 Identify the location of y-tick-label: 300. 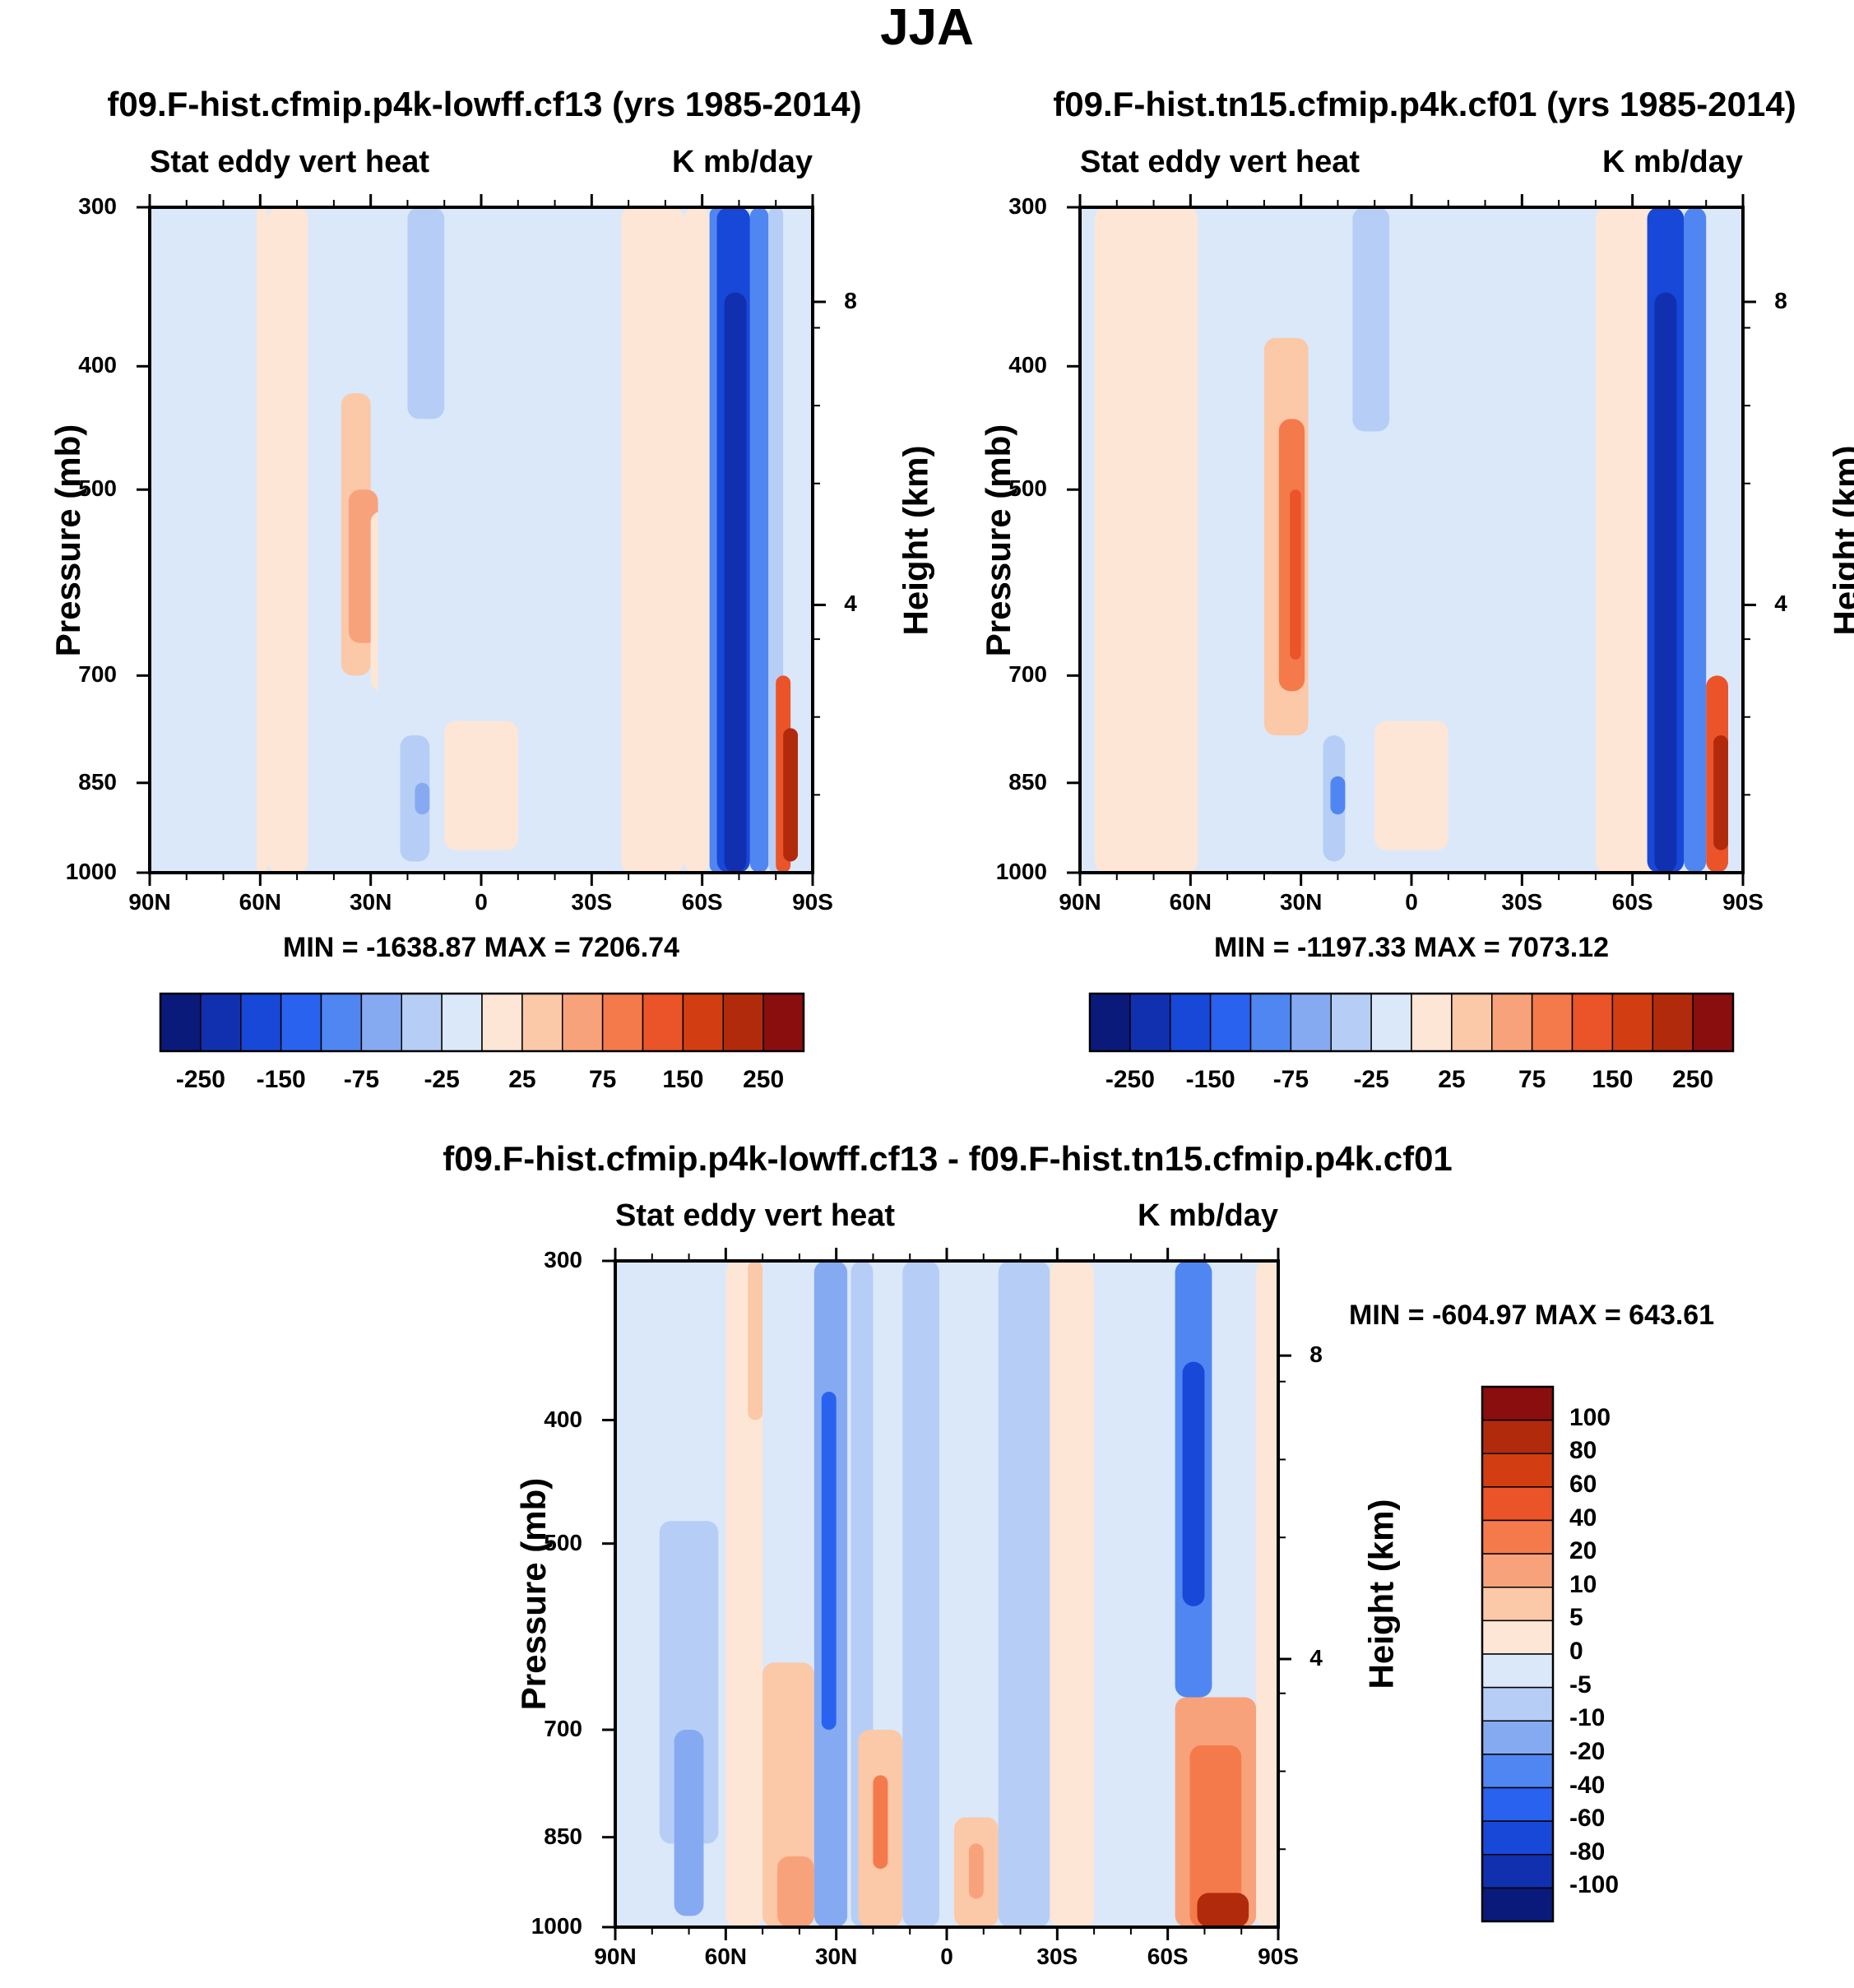
(1027, 206).